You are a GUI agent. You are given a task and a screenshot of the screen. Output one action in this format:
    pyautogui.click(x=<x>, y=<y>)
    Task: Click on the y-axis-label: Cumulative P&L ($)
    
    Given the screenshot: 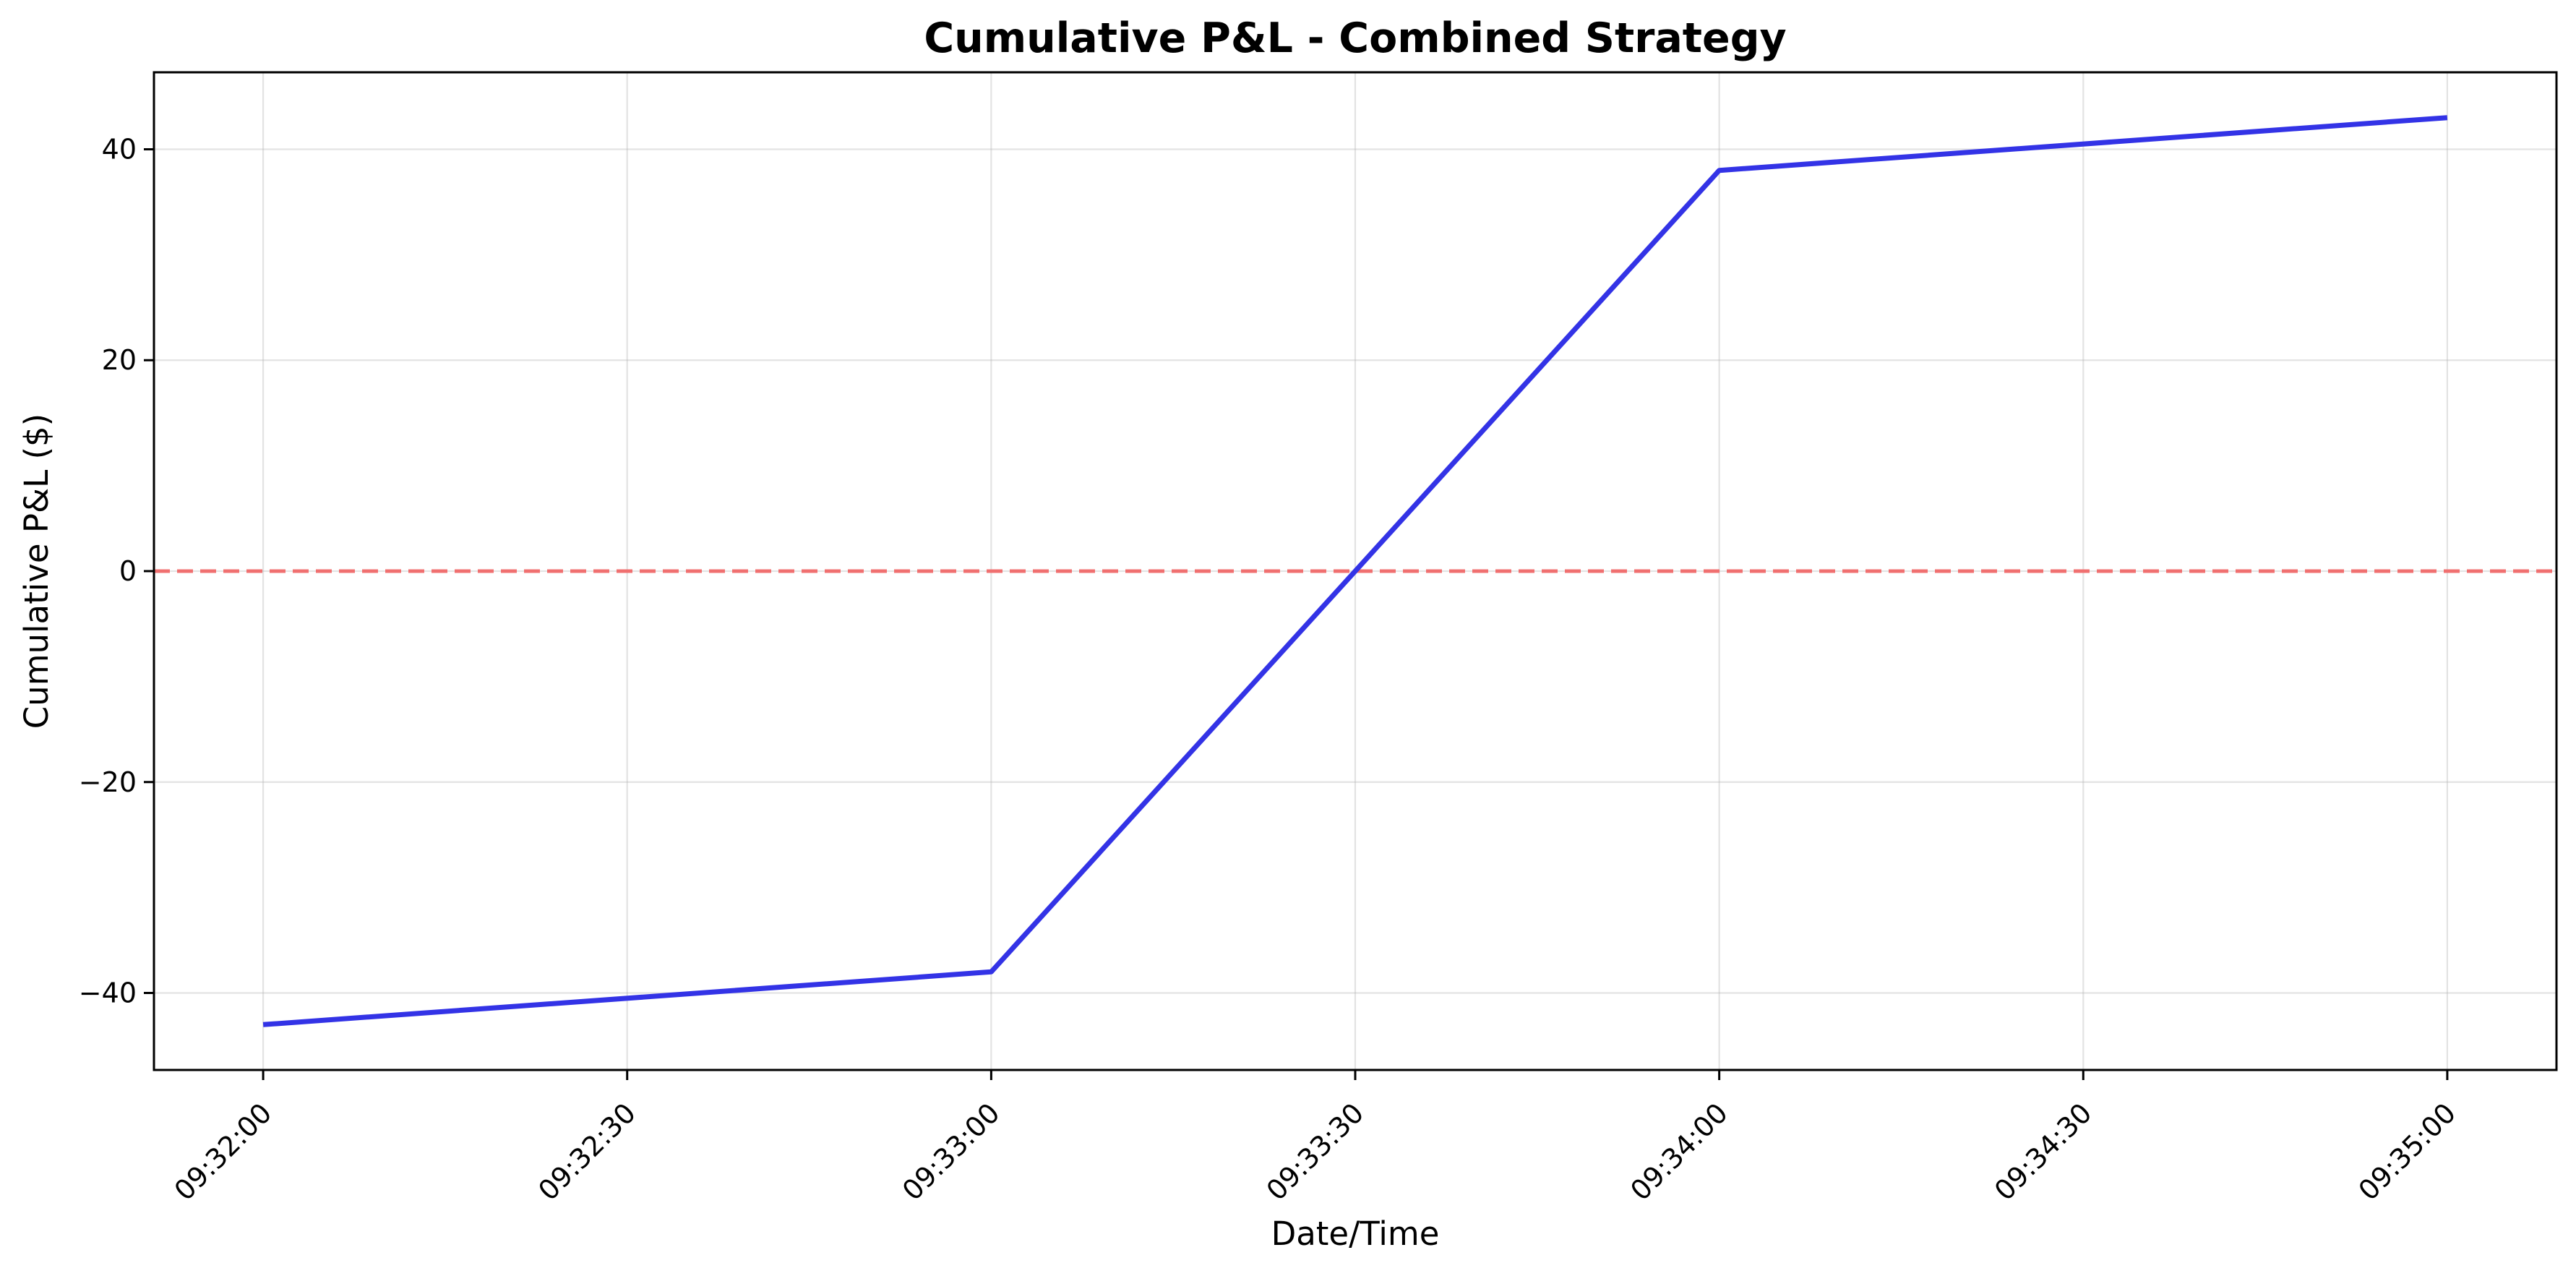 What is the action you would take?
    pyautogui.click(x=37, y=571)
    